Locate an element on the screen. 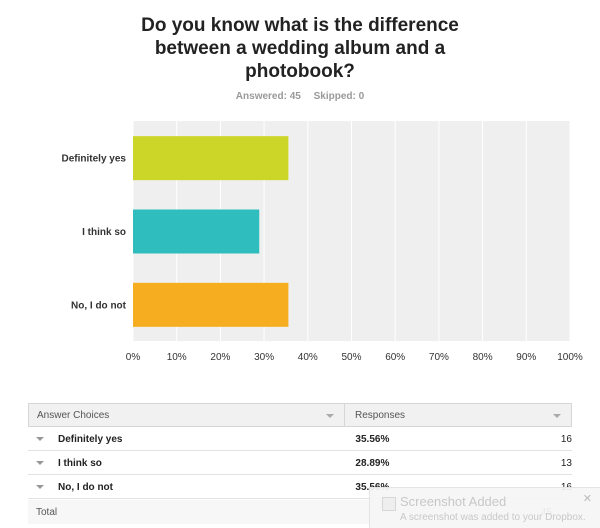 The width and height of the screenshot is (600, 528). x-tick-label: 60% is located at coordinates (395, 357).